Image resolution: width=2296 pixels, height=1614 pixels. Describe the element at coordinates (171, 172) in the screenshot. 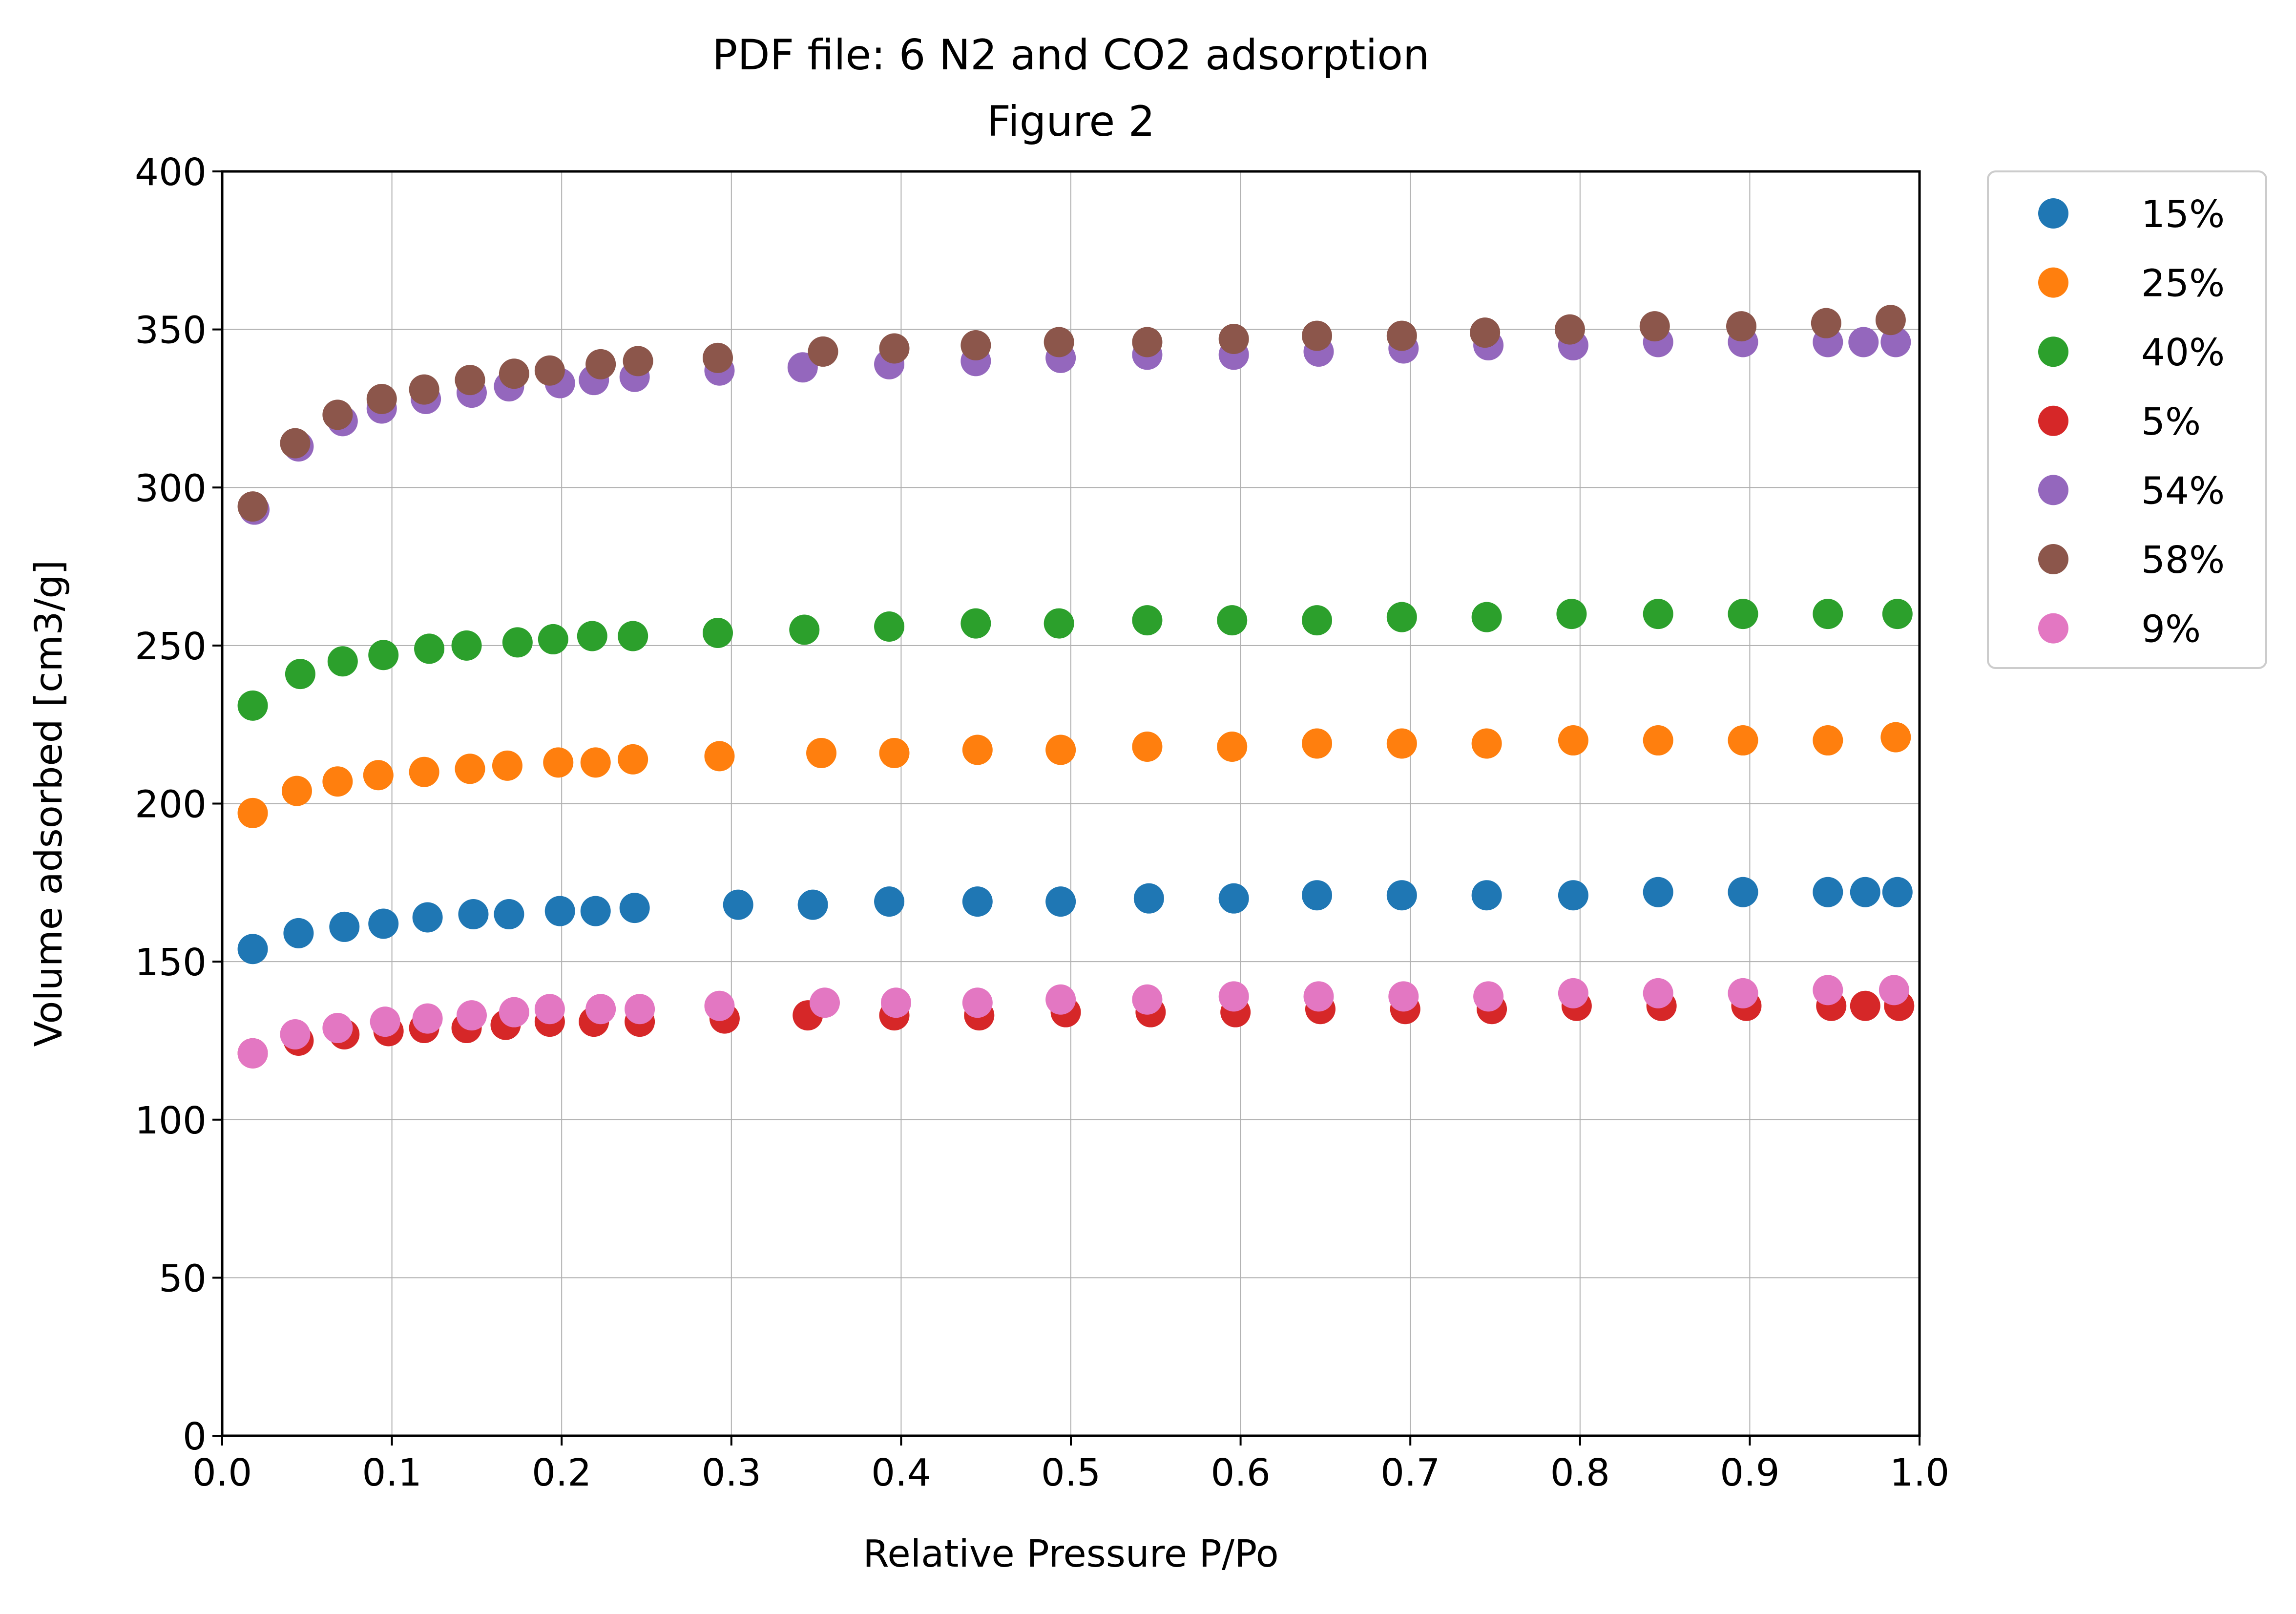

I see `y-tick-label: 400` at that location.